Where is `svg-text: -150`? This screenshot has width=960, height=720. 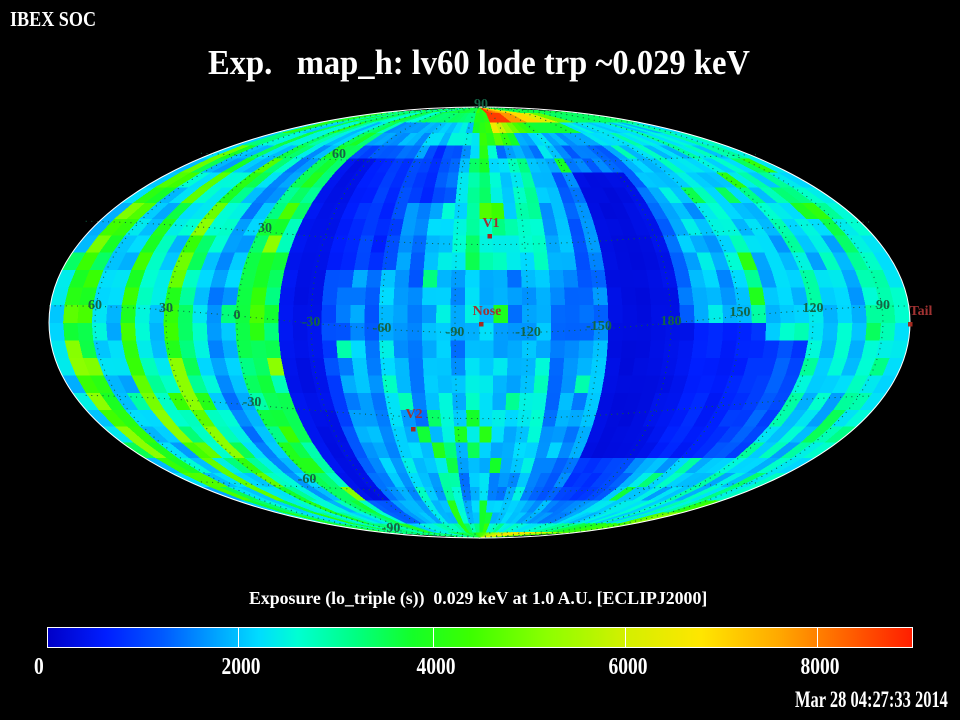 svg-text: -150 is located at coordinates (599, 326).